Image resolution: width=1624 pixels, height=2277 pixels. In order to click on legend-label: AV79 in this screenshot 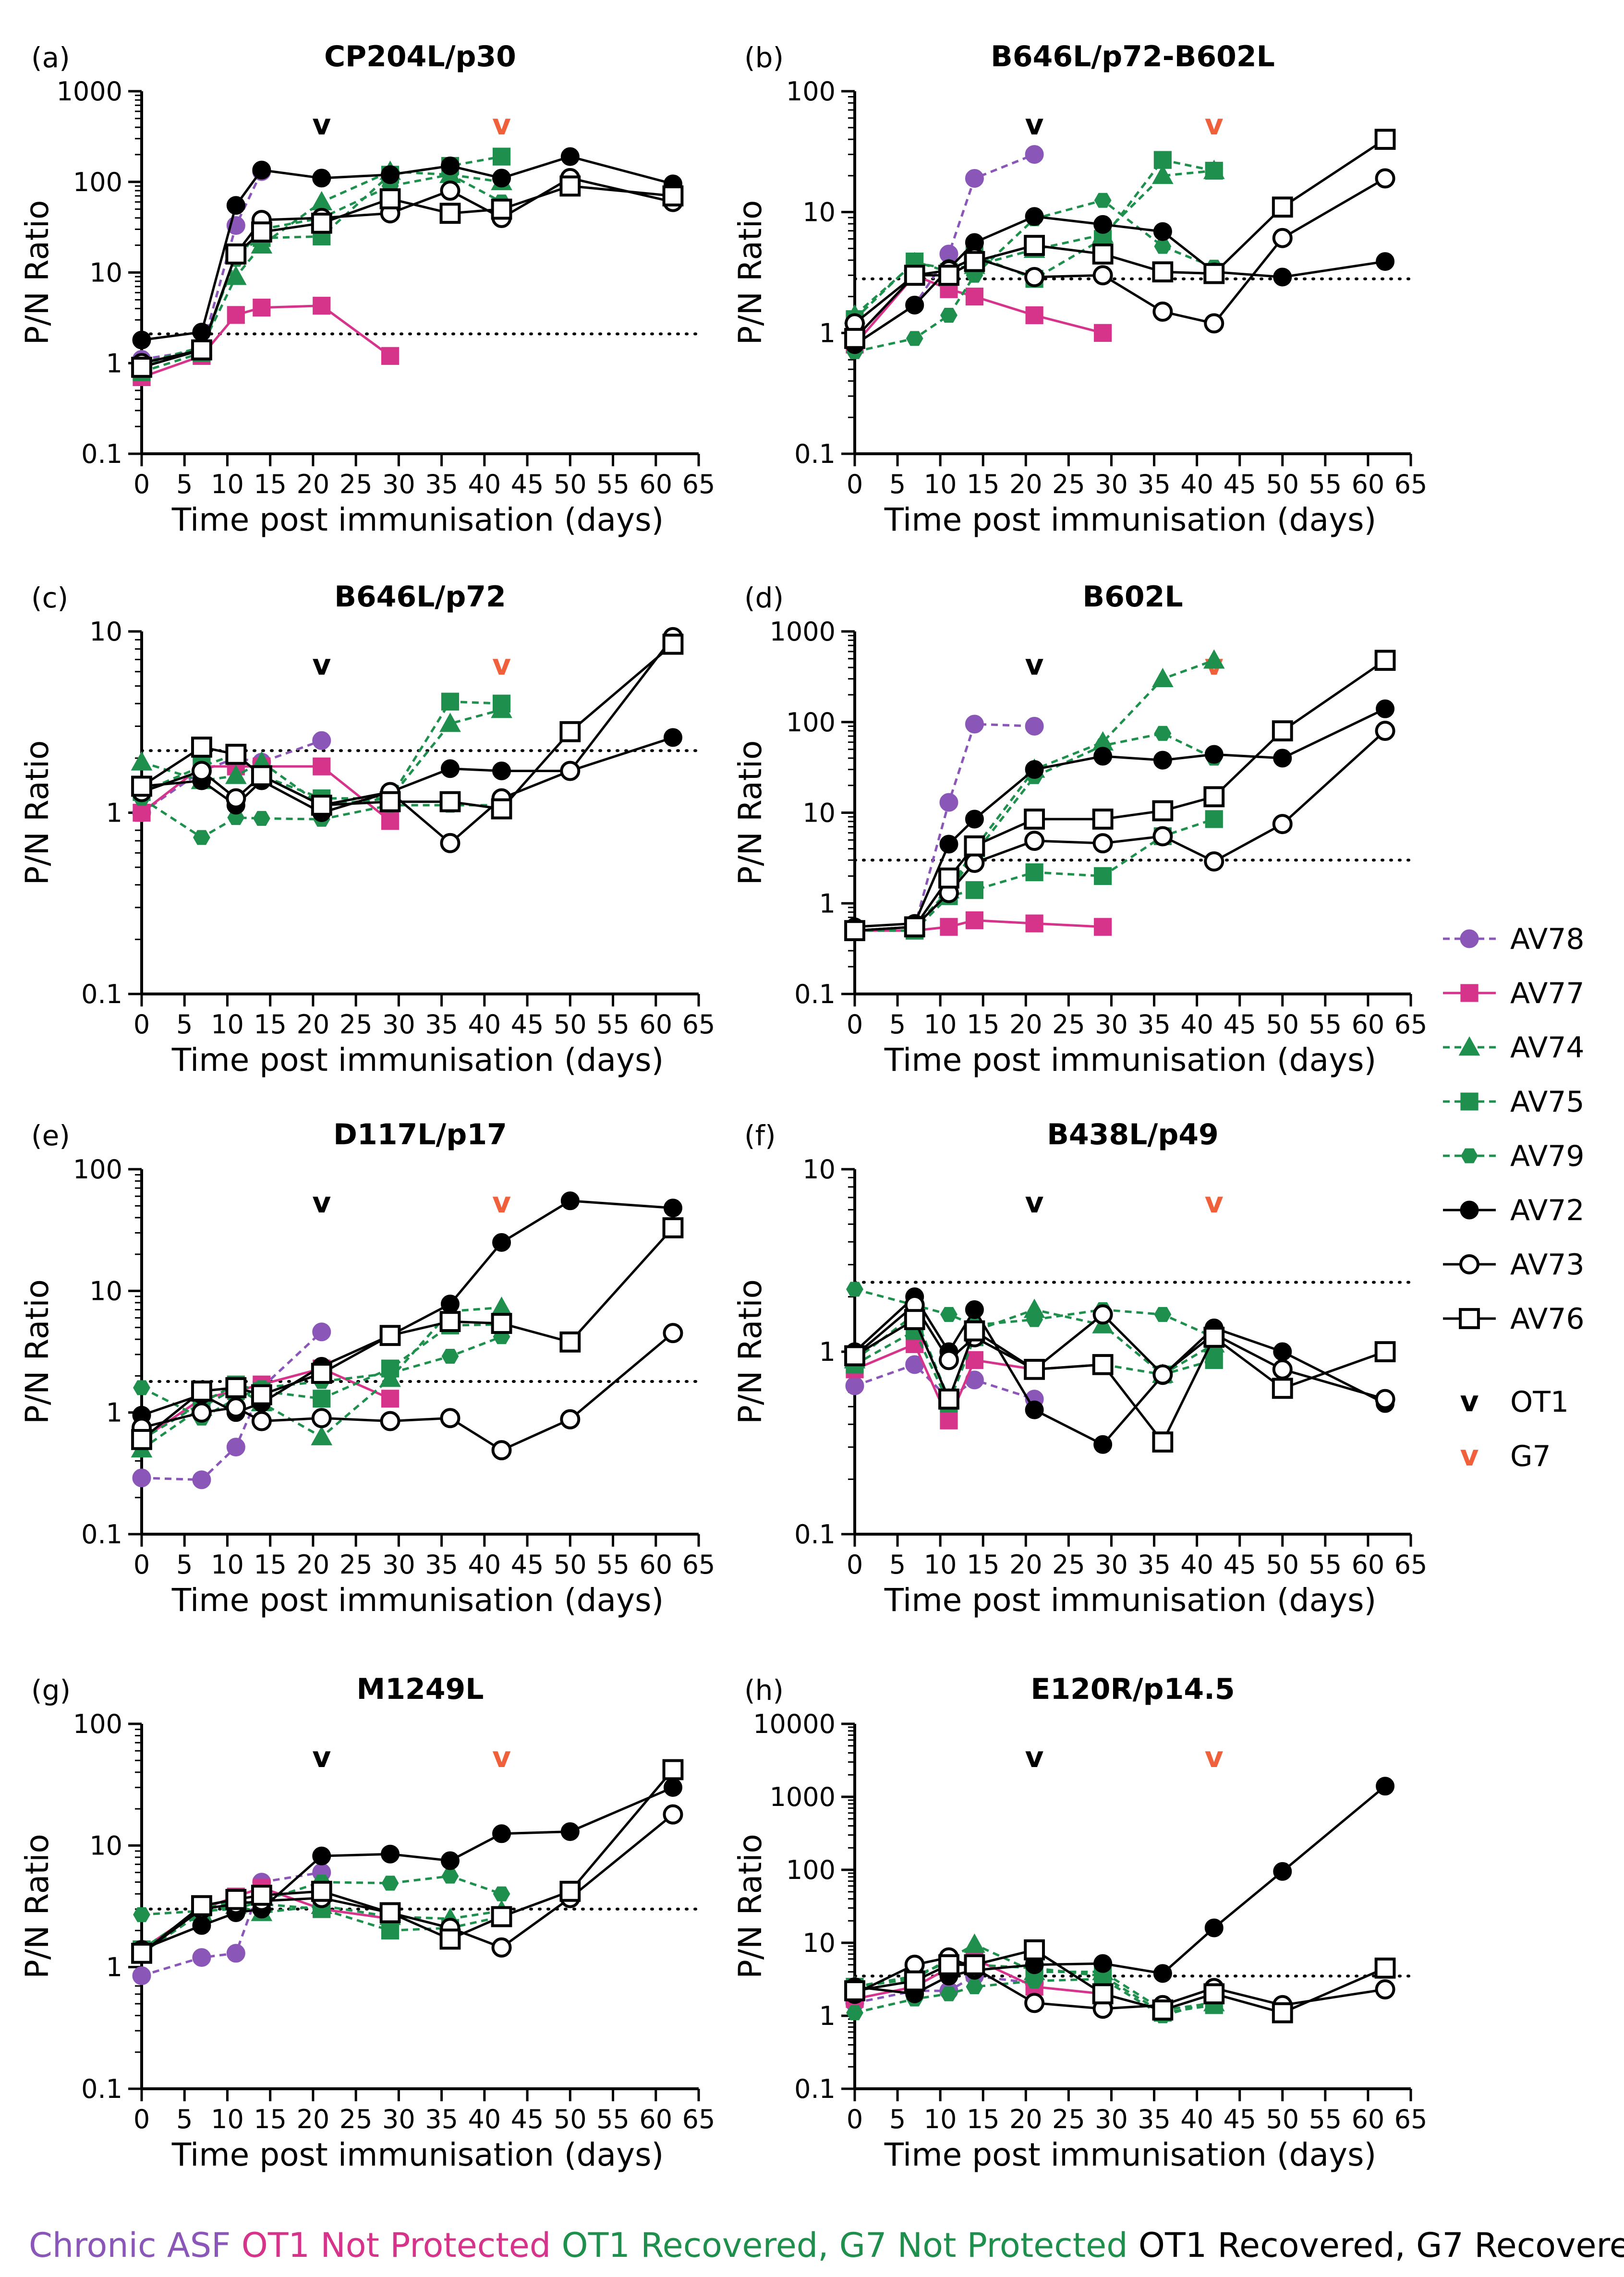, I will do `click(1547, 1156)`.